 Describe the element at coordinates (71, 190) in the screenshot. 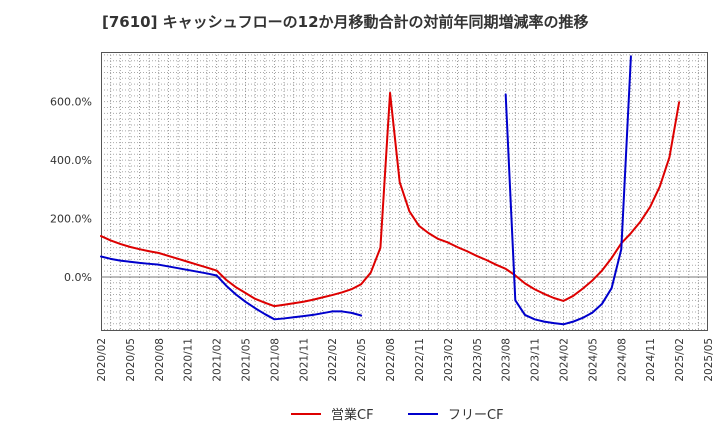

I see `y-axis-ticks: 600.0% 400.0% 200.0% 0.0%` at that location.